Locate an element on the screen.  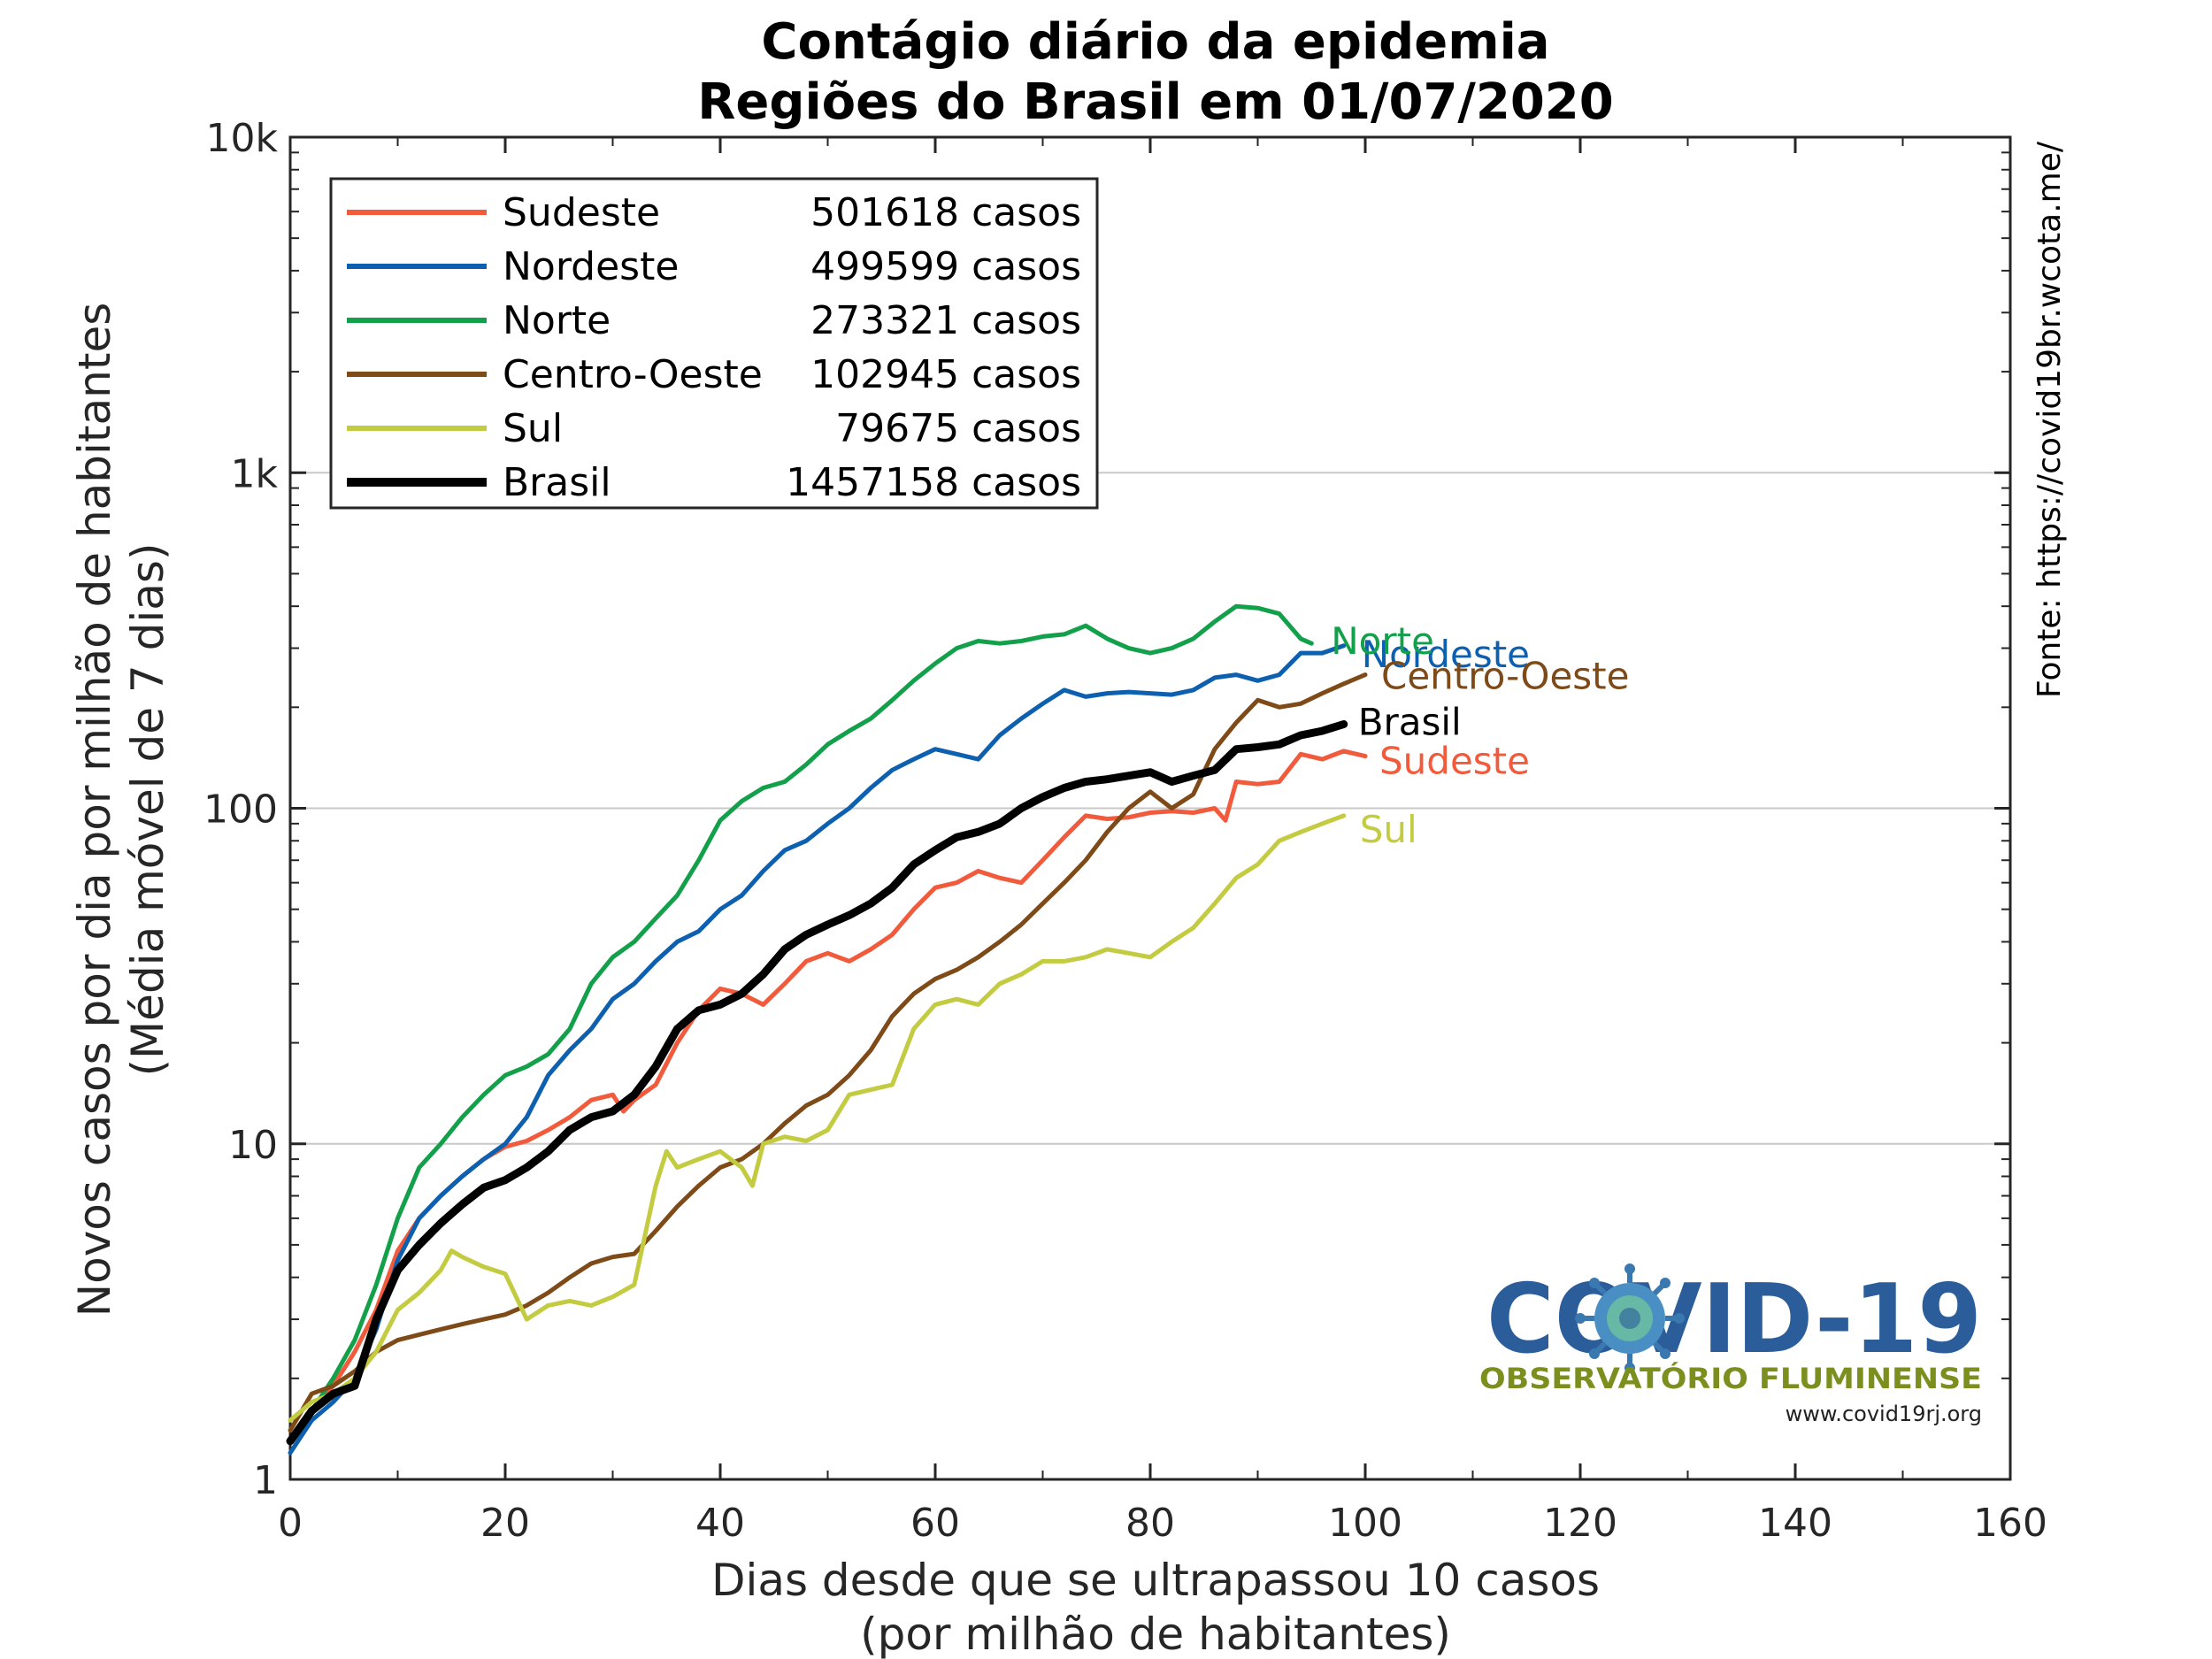
x-axis-label: Dias desde que se ultrapassou 10 casos is located at coordinates (1156, 1581).